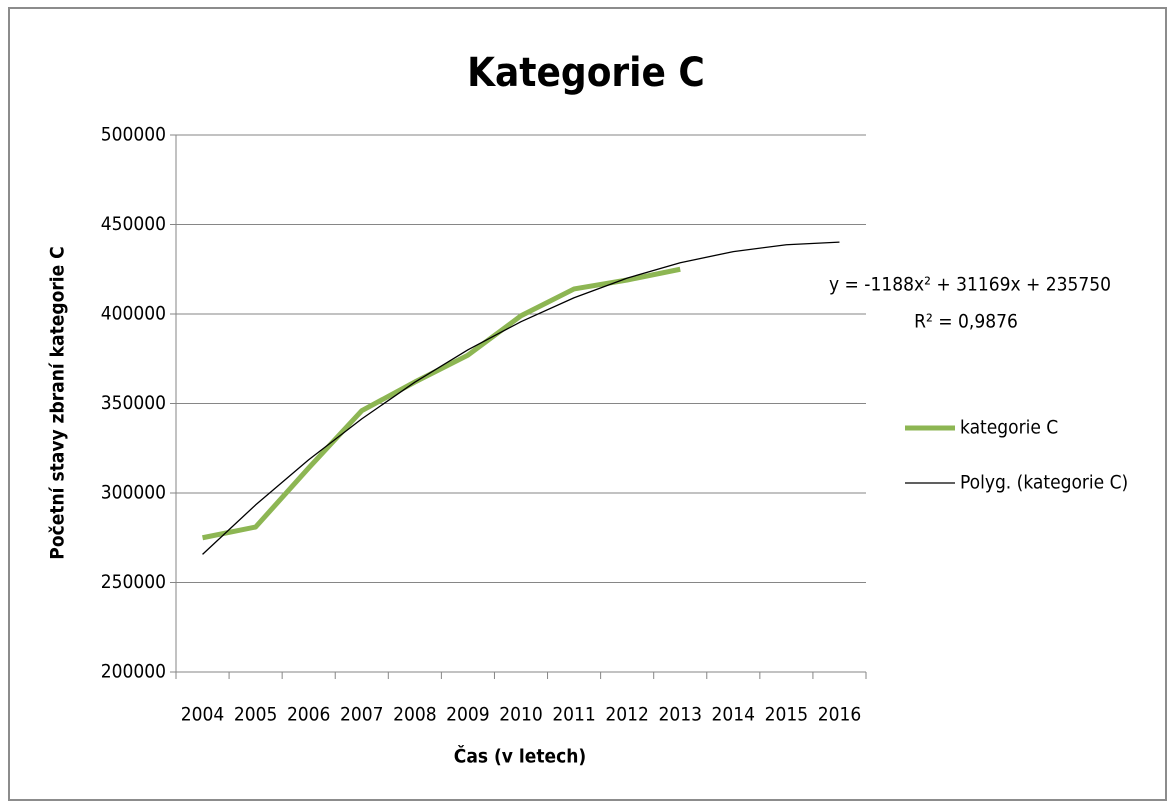 Image resolution: width=1168 pixels, height=803 pixels. I want to click on y-tick-label: 250000, so click(133, 582).